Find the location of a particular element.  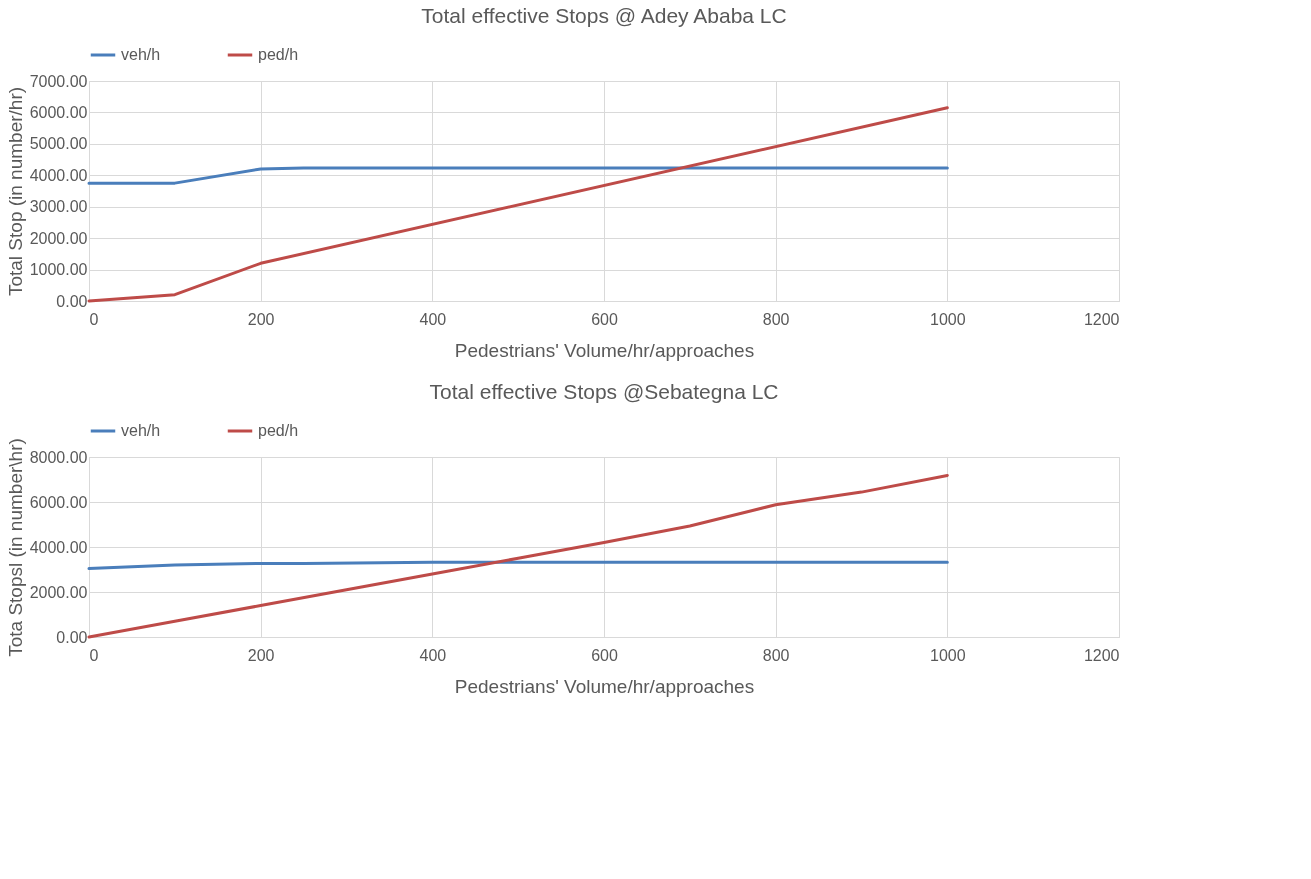

y-tick-label: 8000.00 is located at coordinates (58, 457).